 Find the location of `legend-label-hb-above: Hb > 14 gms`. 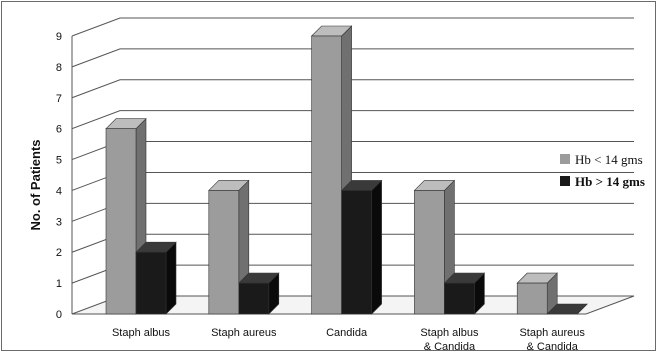

legend-label-hb-above: Hb > 14 gms is located at coordinates (610, 181).